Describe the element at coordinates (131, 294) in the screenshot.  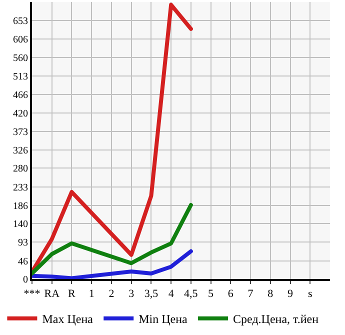
I see `x-tick-label: 3` at that location.